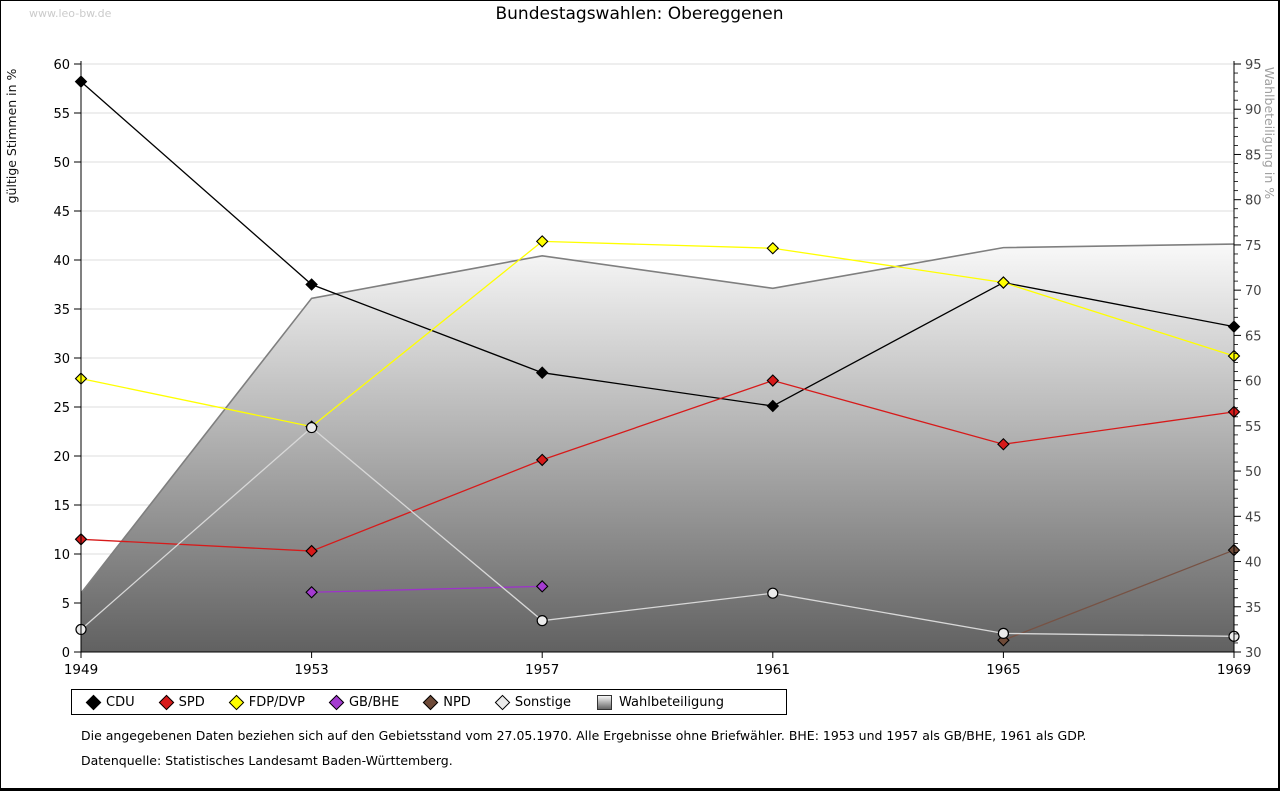 Image resolution: width=1280 pixels, height=791 pixels. Describe the element at coordinates (604, 702) in the screenshot. I see `turnout-swatch-icon` at that location.